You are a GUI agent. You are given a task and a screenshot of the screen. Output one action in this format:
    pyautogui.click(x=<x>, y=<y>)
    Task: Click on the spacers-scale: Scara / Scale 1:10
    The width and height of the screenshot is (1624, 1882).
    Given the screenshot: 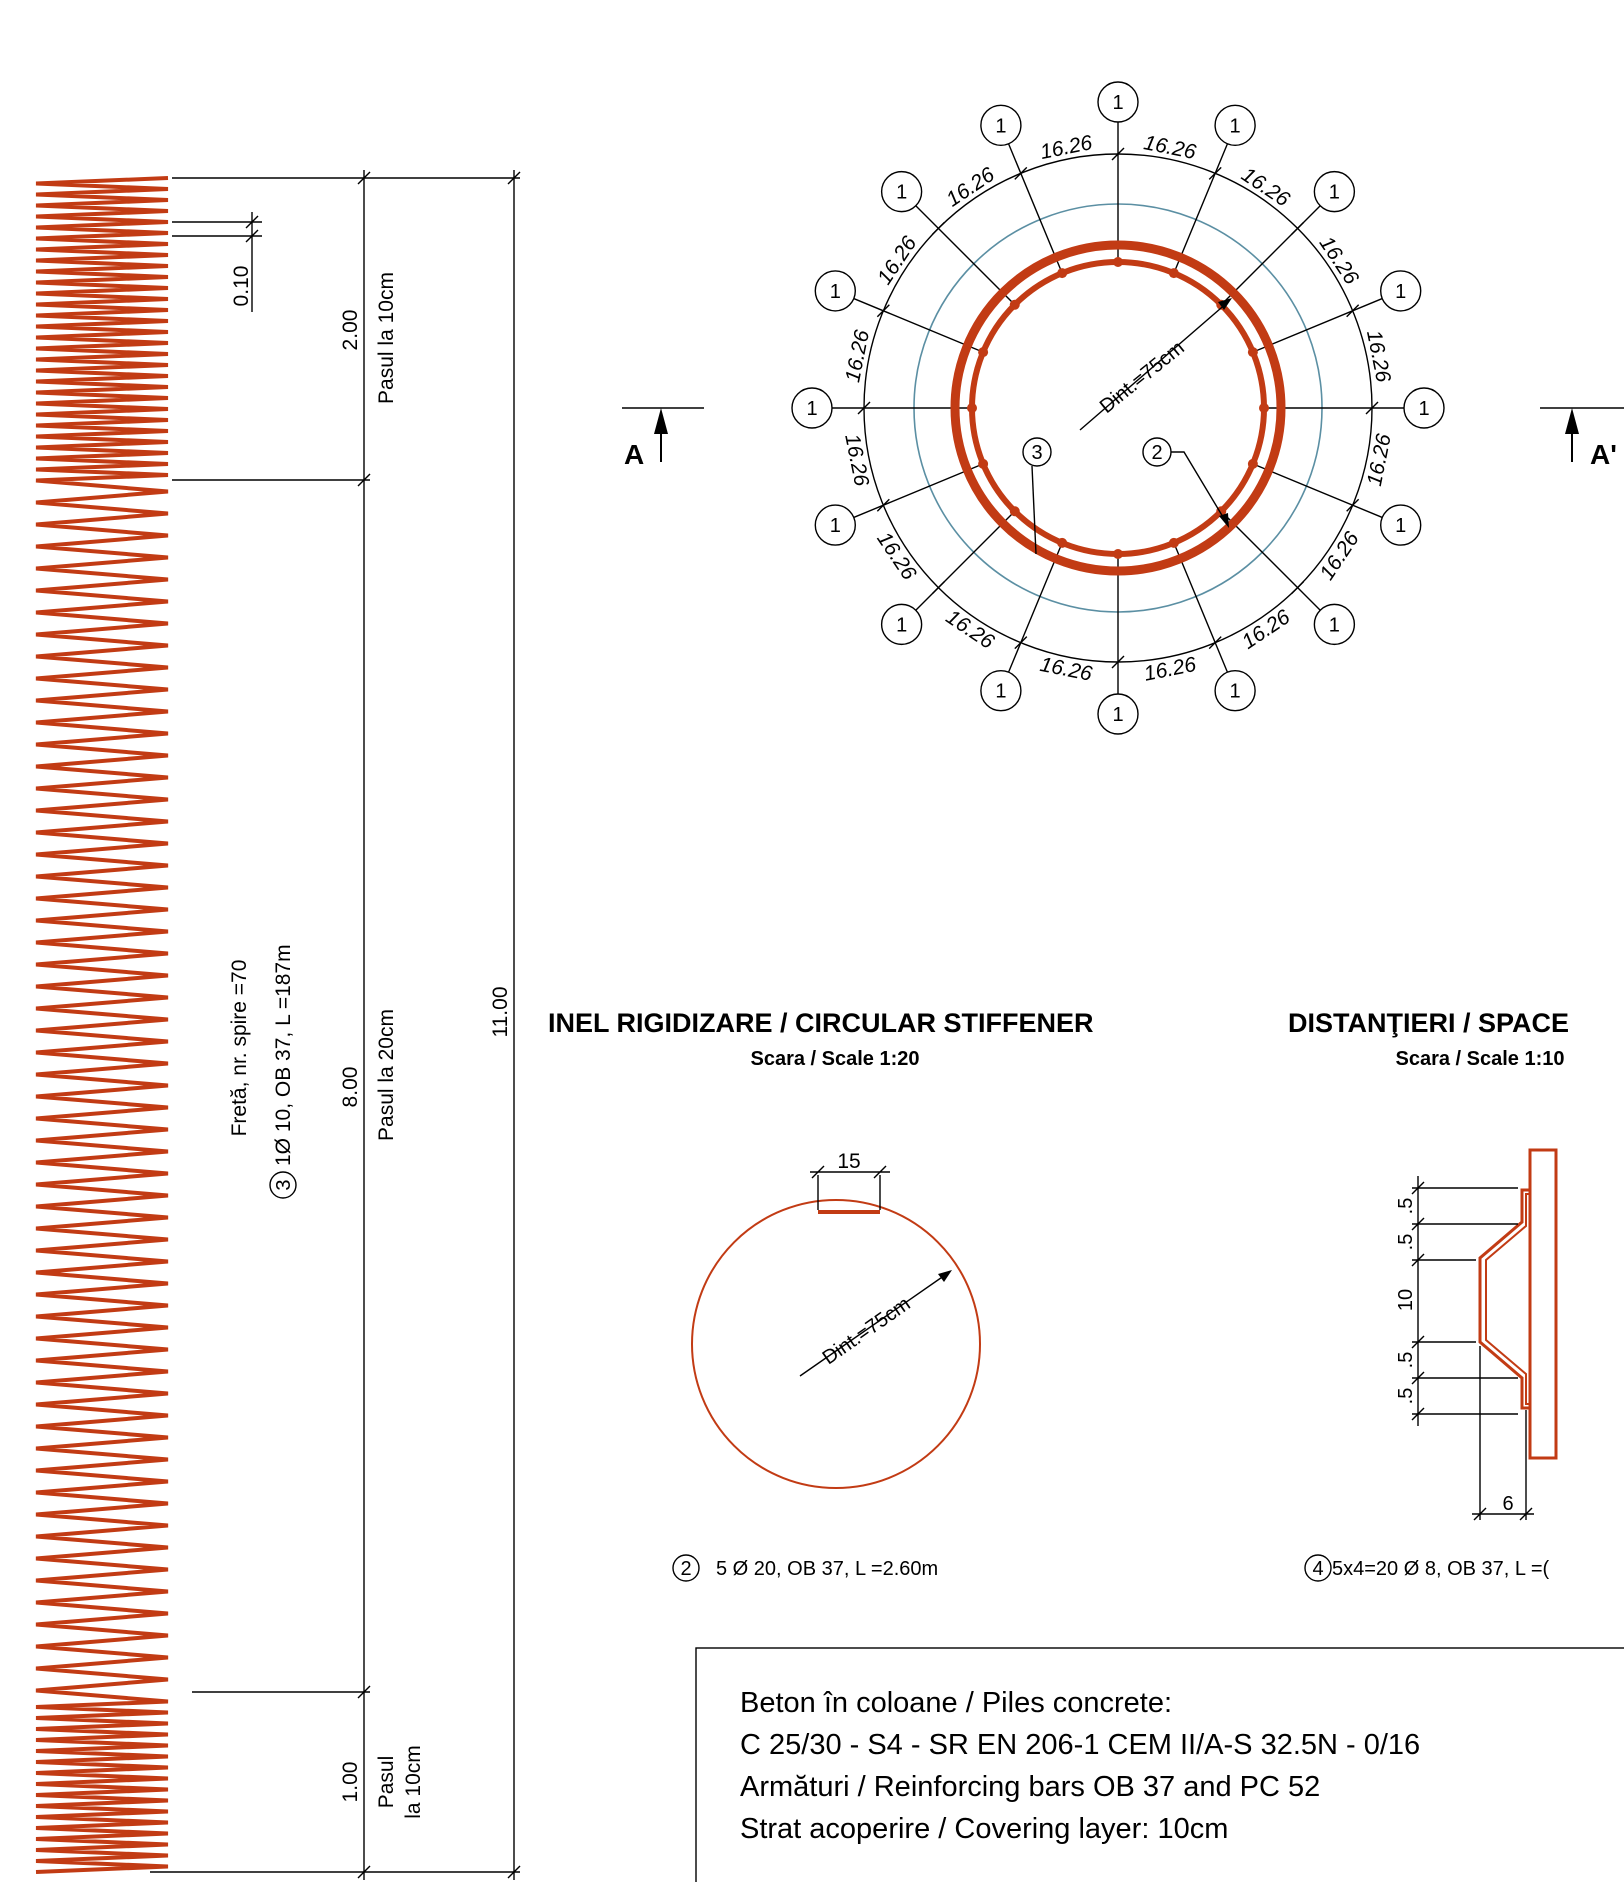 What is the action you would take?
    pyautogui.click(x=1479, y=1059)
    